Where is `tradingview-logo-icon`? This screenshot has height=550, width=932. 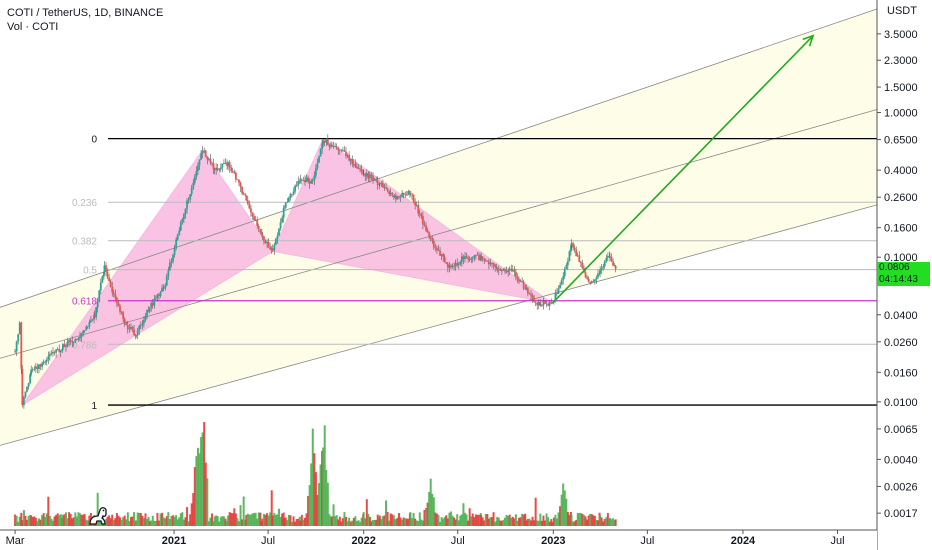
tradingview-logo-icon is located at coordinates (98, 516).